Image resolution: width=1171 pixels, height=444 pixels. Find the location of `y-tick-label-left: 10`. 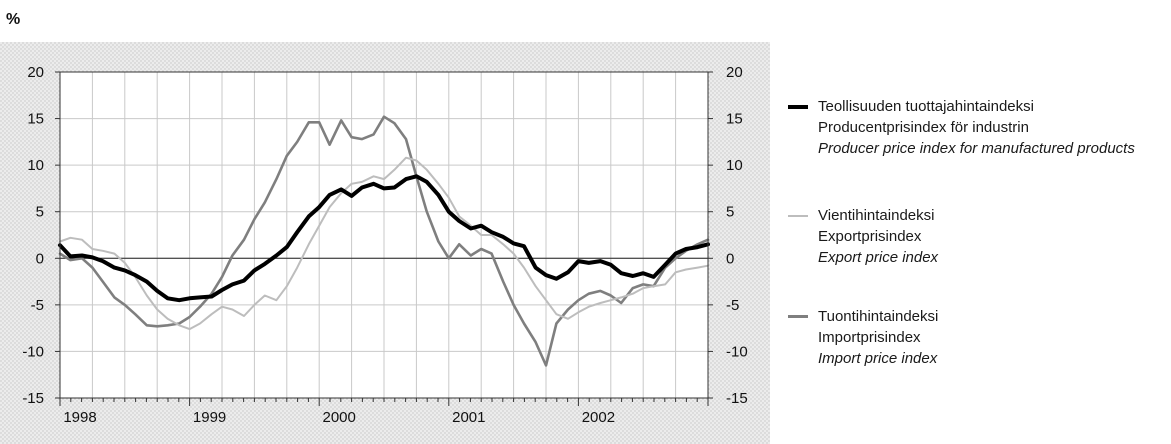

y-tick-label-left: 10 is located at coordinates (35, 165).